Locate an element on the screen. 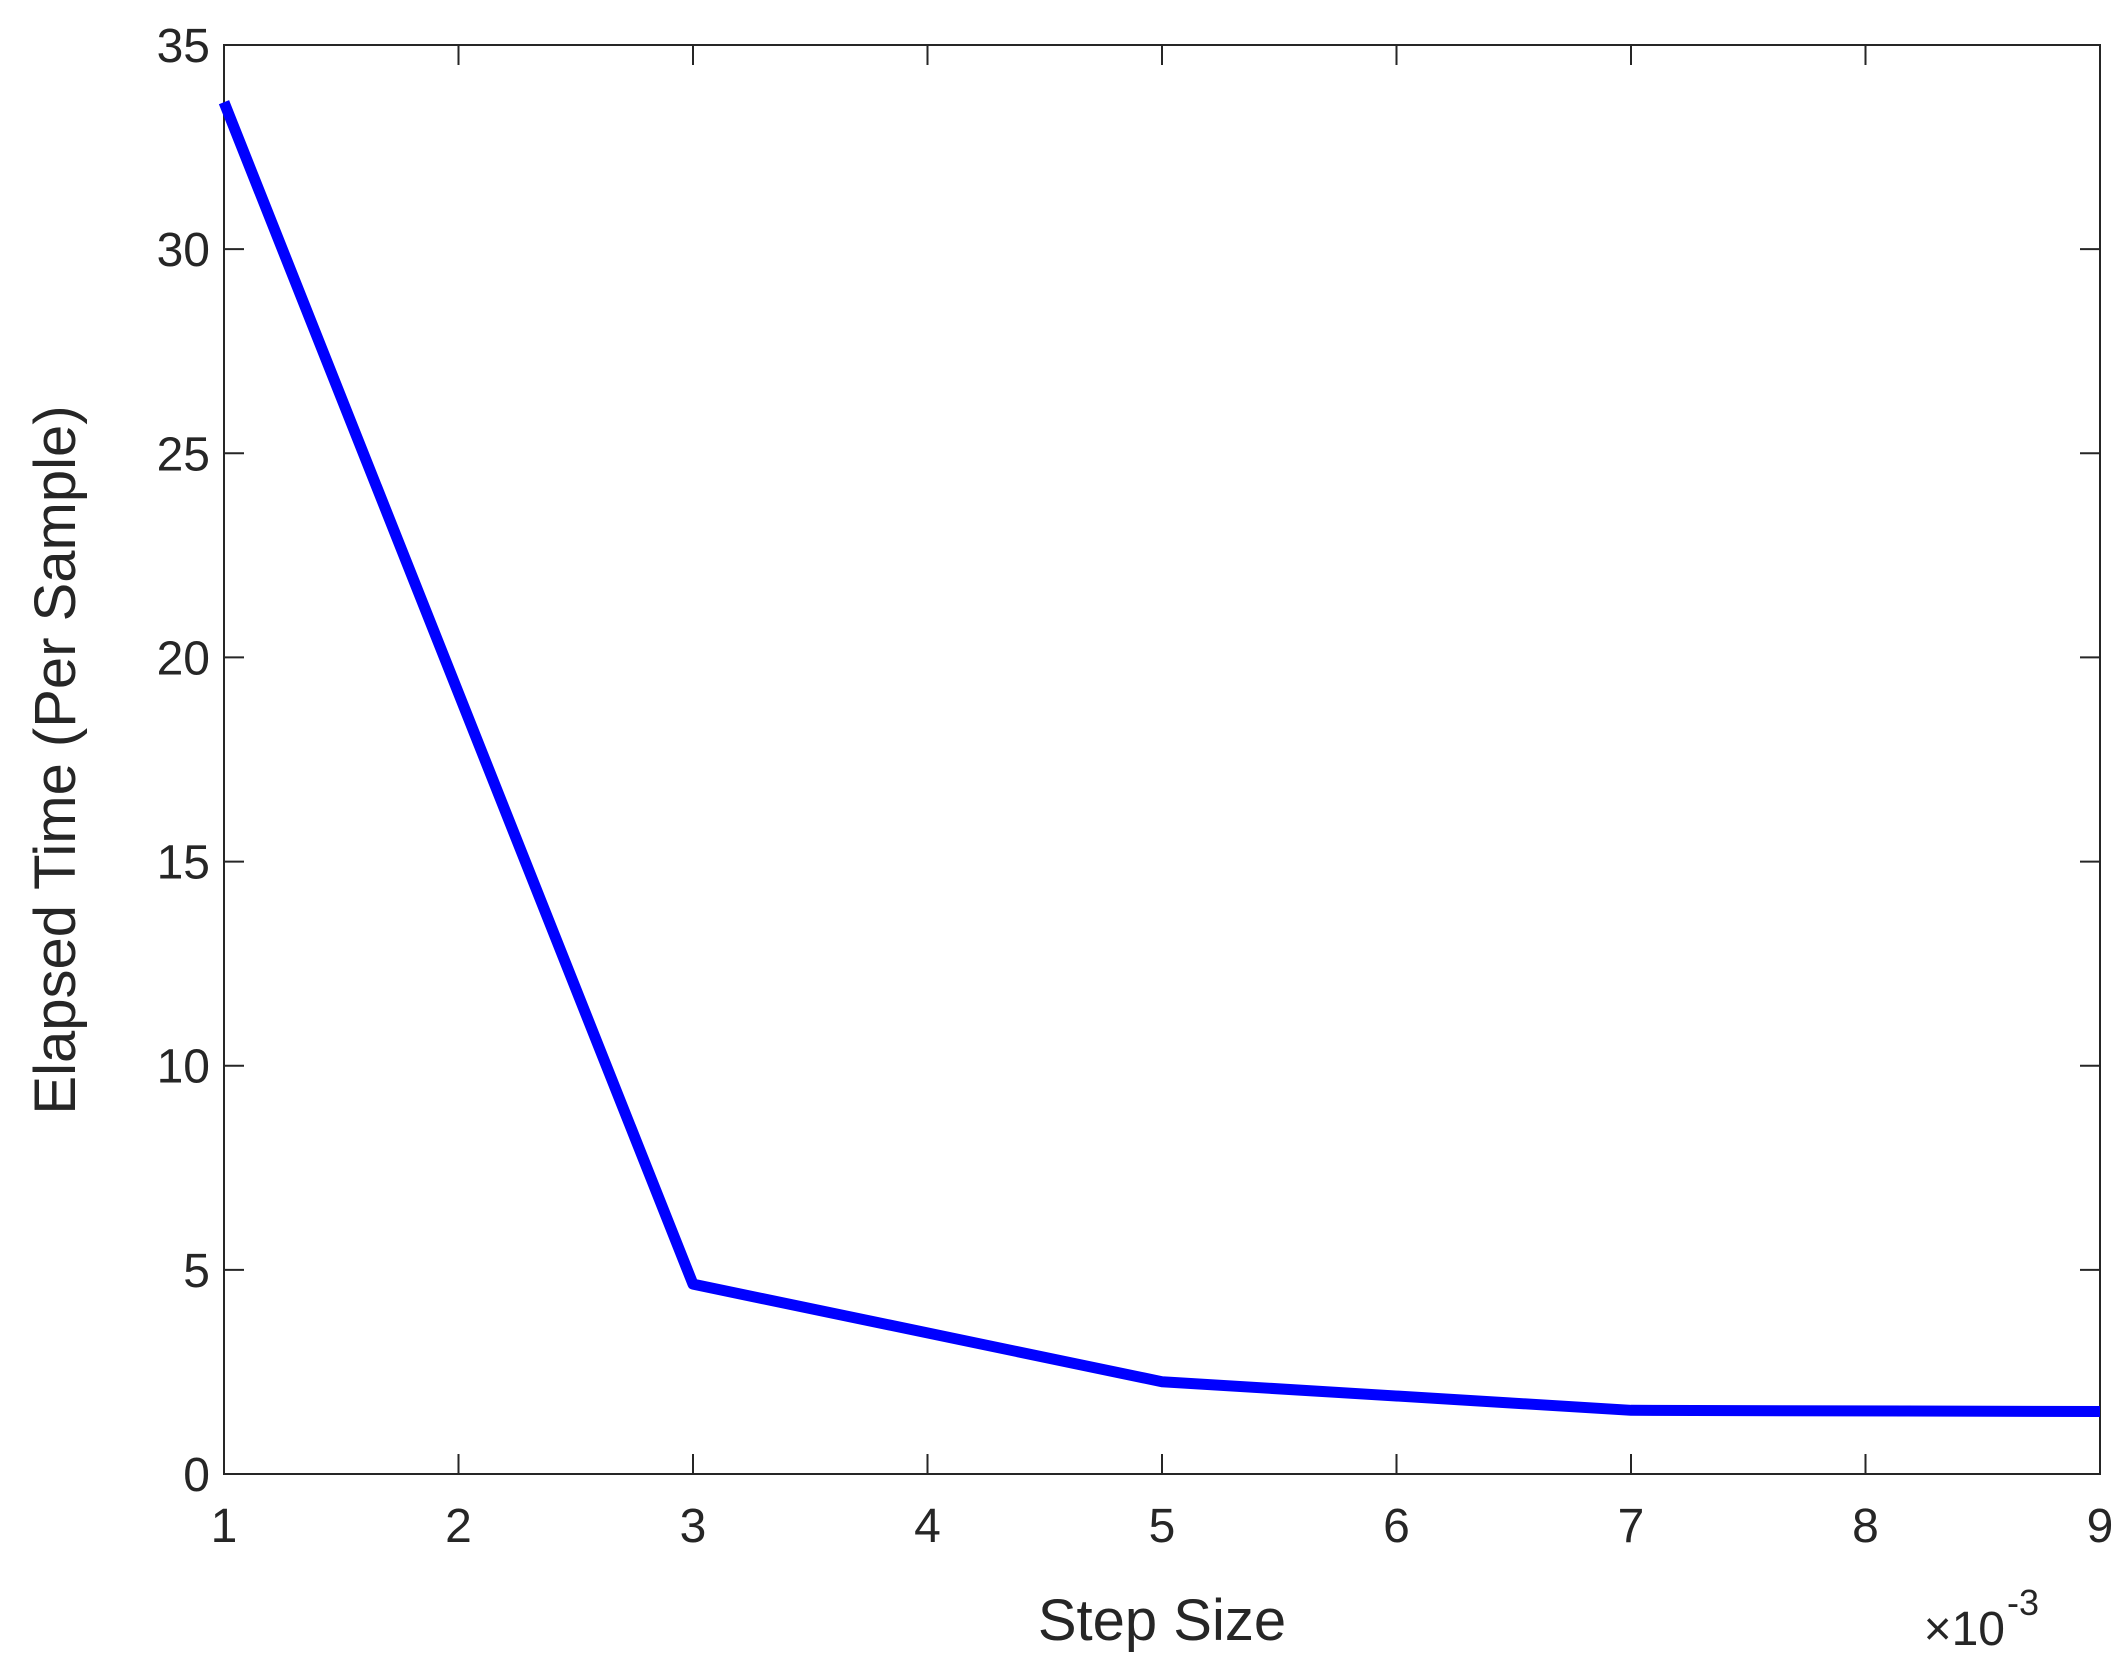  x-tick-label: 1 is located at coordinates (224, 1526).